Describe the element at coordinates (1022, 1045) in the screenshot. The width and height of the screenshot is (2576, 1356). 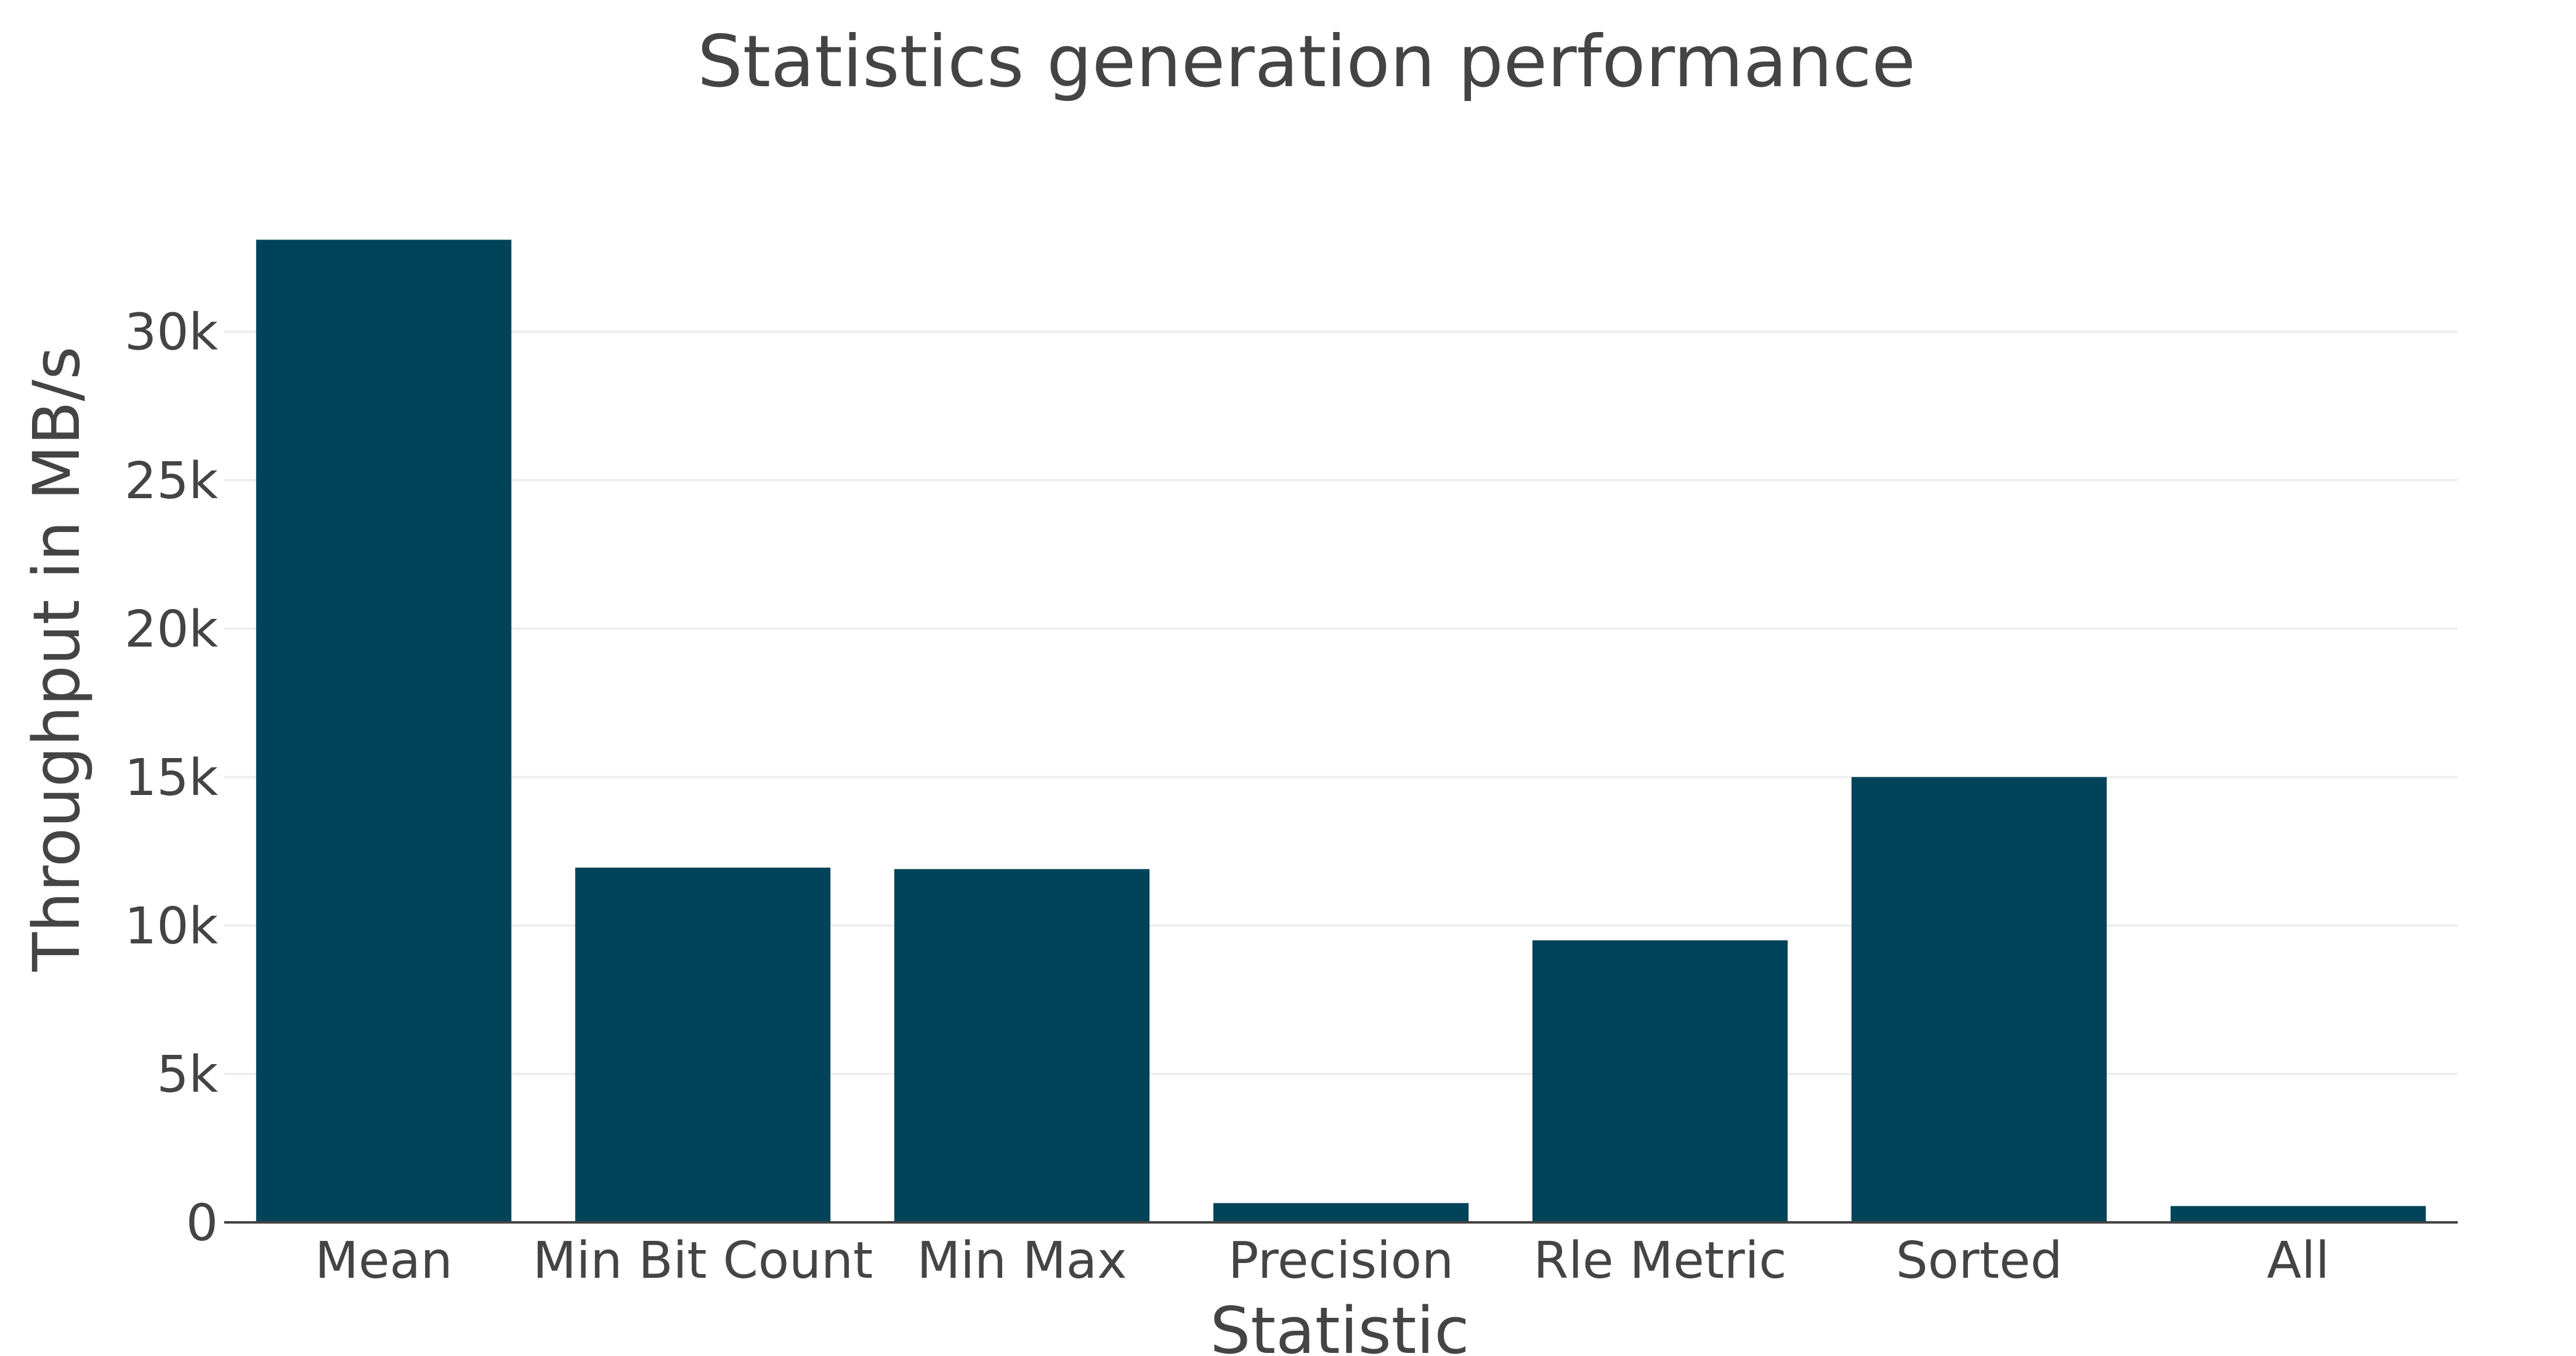
I see `bar-min-max` at that location.